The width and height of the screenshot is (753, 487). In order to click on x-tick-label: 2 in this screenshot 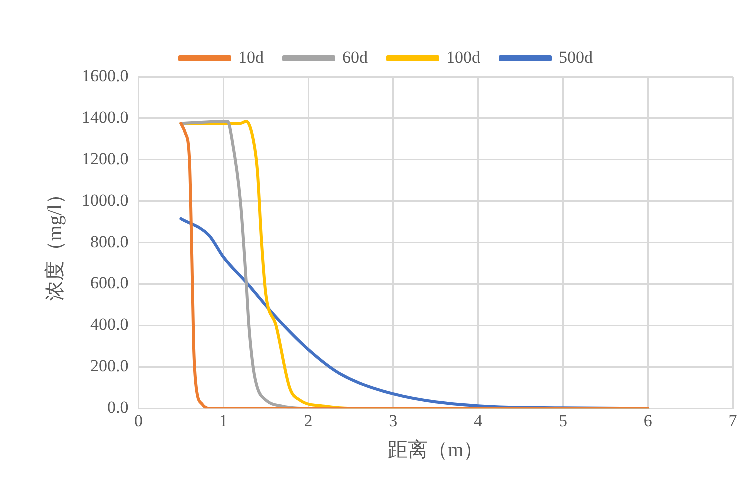, I will do `click(308, 420)`.